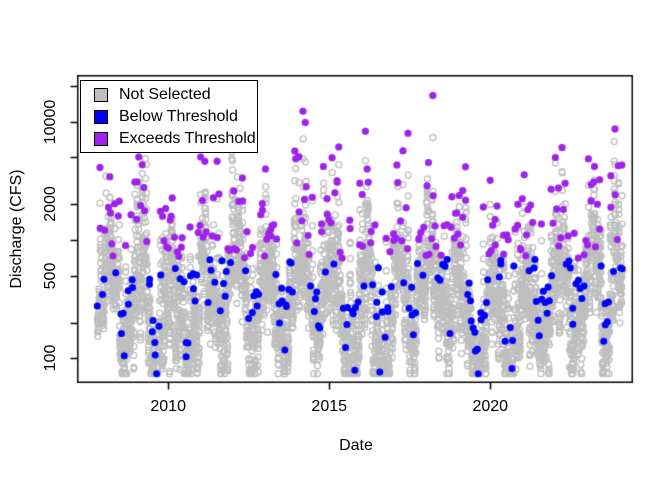 The height and width of the screenshot is (480, 672). Describe the element at coordinates (50, 275) in the screenshot. I see `y-tick-label: 500` at that location.